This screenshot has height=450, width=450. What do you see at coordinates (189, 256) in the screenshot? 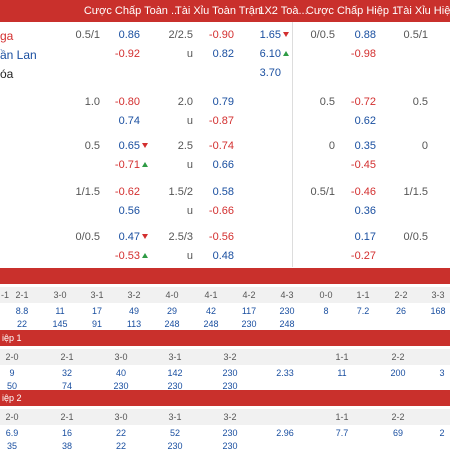
I see `under-label: u` at bounding box center [189, 256].